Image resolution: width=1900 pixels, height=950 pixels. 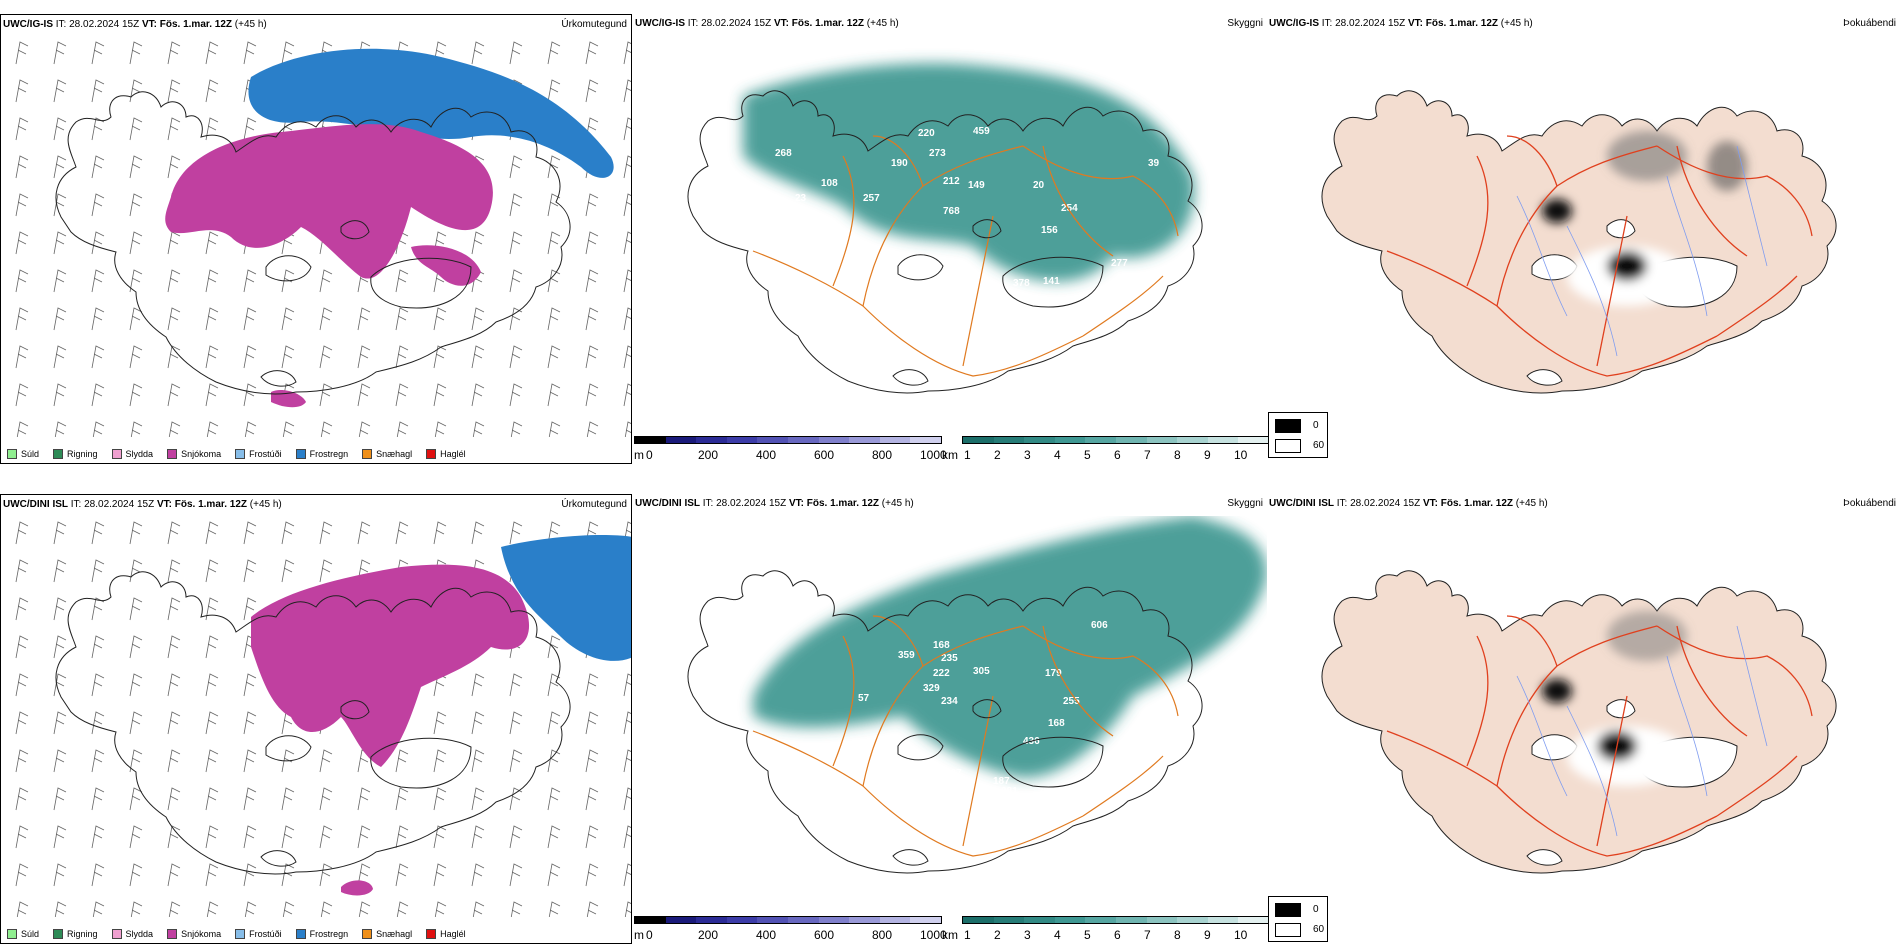 What do you see at coordinates (1049, 230) in the screenshot?
I see `visibility-value-label: 156` at bounding box center [1049, 230].